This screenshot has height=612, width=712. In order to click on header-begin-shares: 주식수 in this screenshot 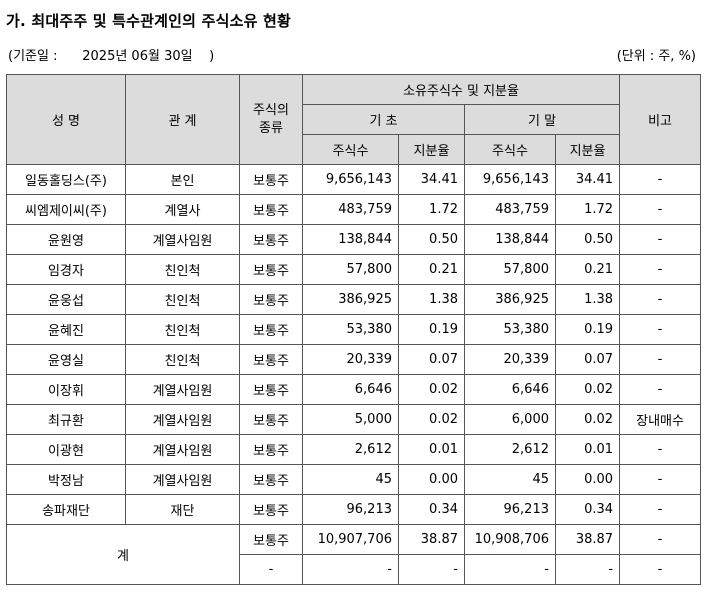, I will do `click(350, 149)`.